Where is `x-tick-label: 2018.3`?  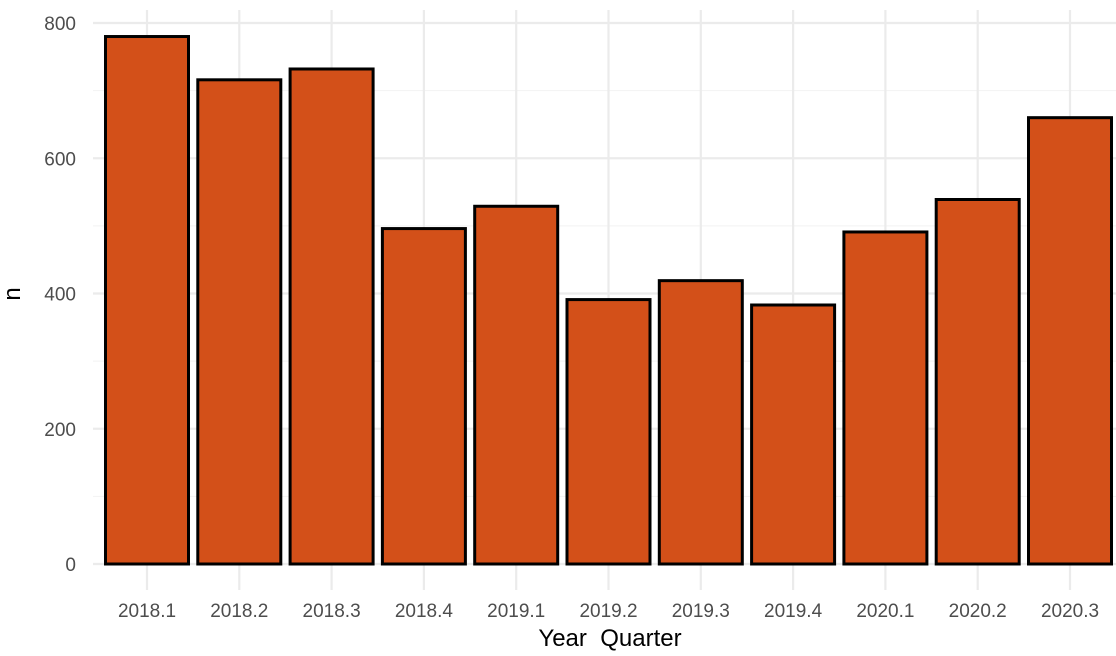 x-tick-label: 2018.3 is located at coordinates (332, 611).